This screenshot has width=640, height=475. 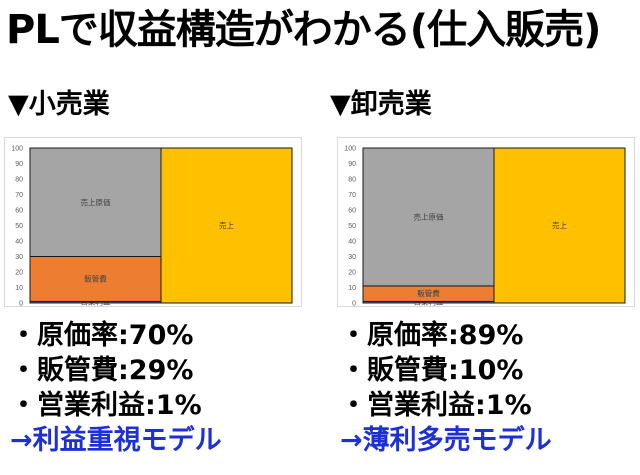 What do you see at coordinates (428, 293) in the screenshot?
I see `wholesale-segment-label: 販管費` at bounding box center [428, 293].